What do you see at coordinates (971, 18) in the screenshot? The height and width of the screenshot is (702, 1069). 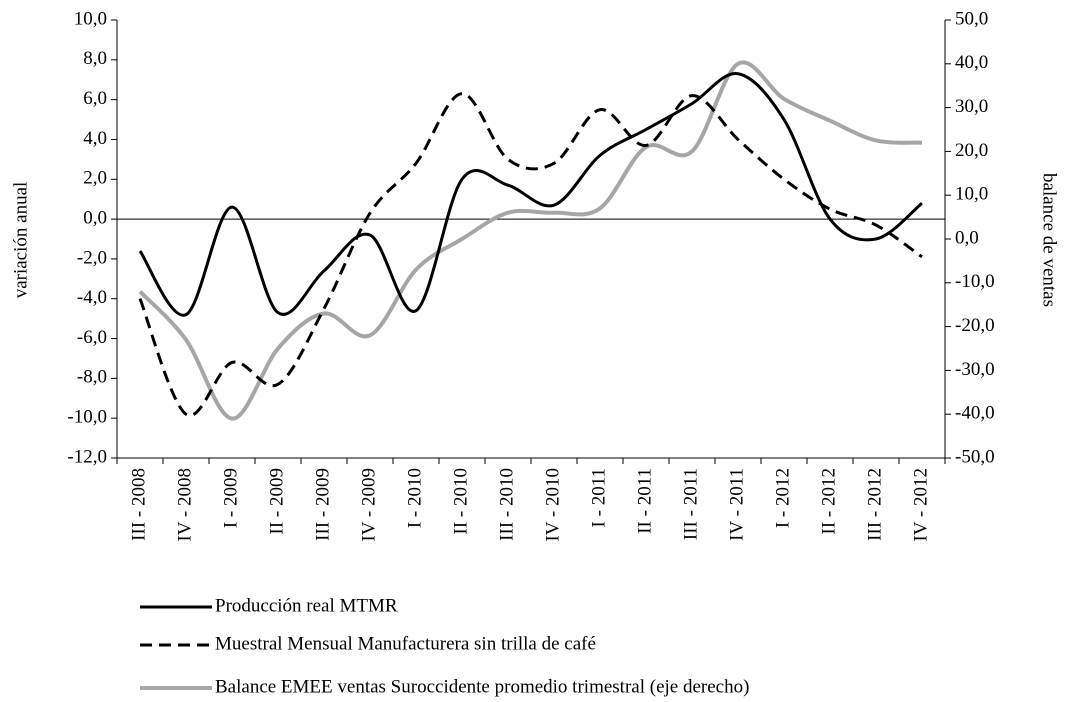 I see `y2-tick-label: 50,0` at bounding box center [971, 18].